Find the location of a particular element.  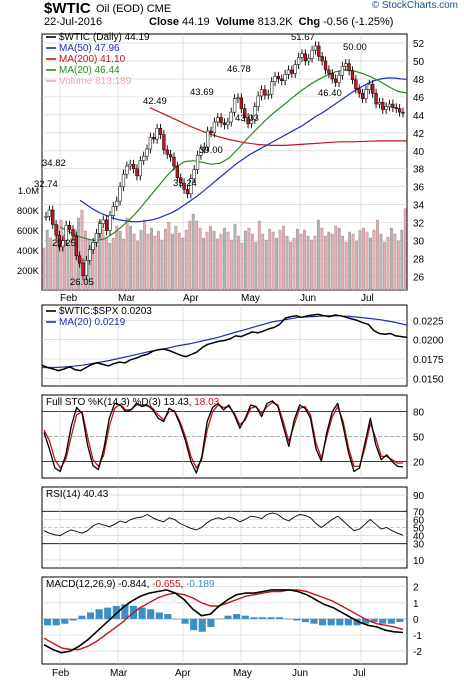

price-annotation: 34.82 is located at coordinates (54, 163).